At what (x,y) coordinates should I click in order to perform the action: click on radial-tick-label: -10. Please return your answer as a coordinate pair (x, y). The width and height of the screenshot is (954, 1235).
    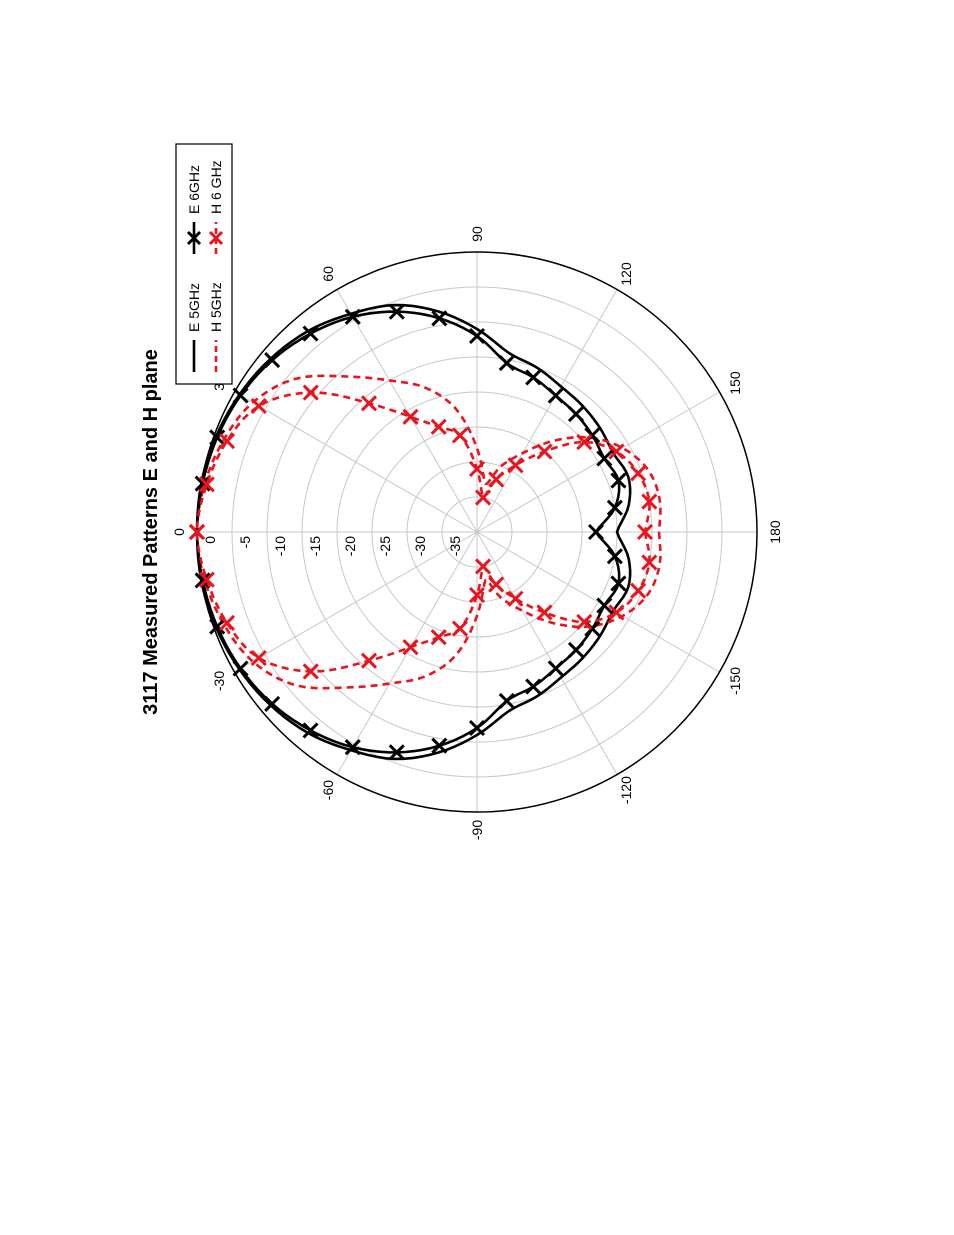
    Looking at the image, I should click on (280, 546).